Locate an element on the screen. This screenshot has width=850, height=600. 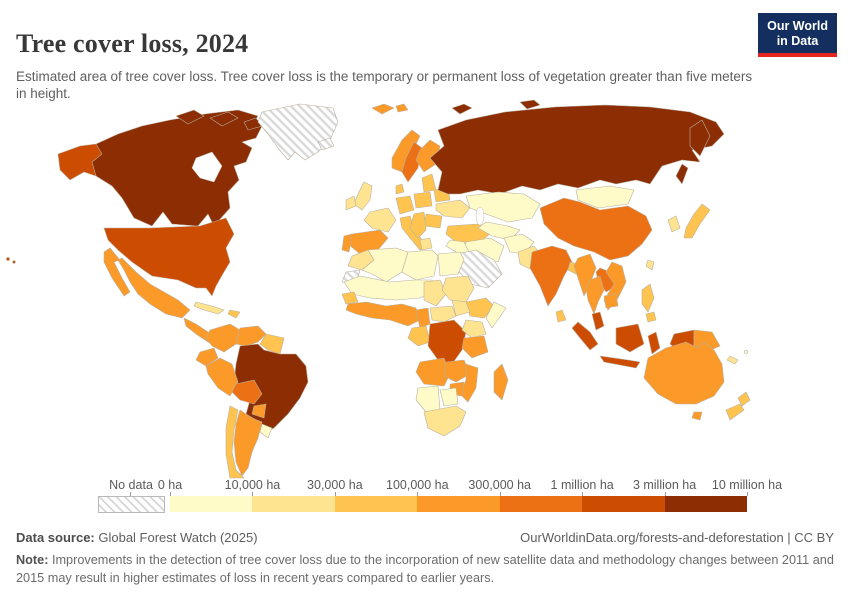
country-indonesia-sumatra is located at coordinates (585, 336).